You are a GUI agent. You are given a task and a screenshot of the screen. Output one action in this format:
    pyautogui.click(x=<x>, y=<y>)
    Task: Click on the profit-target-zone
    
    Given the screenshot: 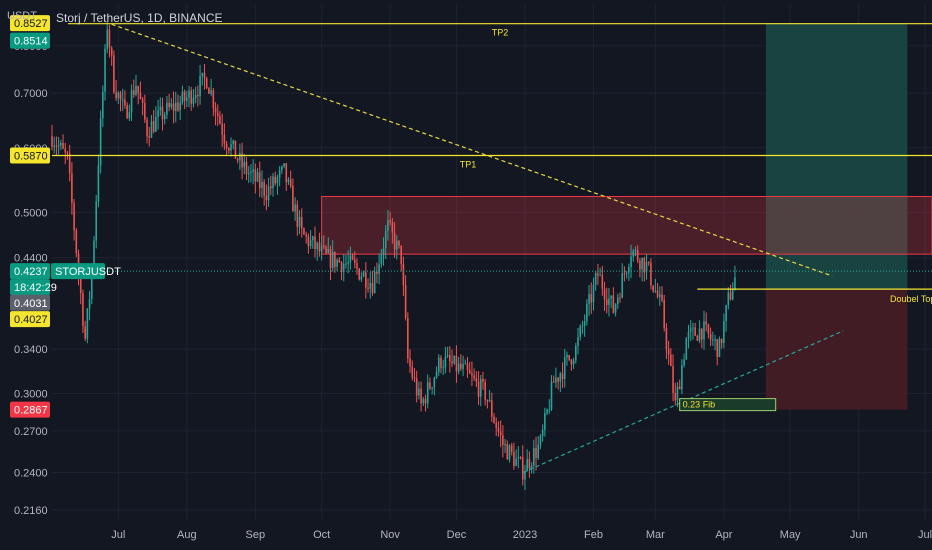 What is the action you would take?
    pyautogui.click(x=836, y=156)
    